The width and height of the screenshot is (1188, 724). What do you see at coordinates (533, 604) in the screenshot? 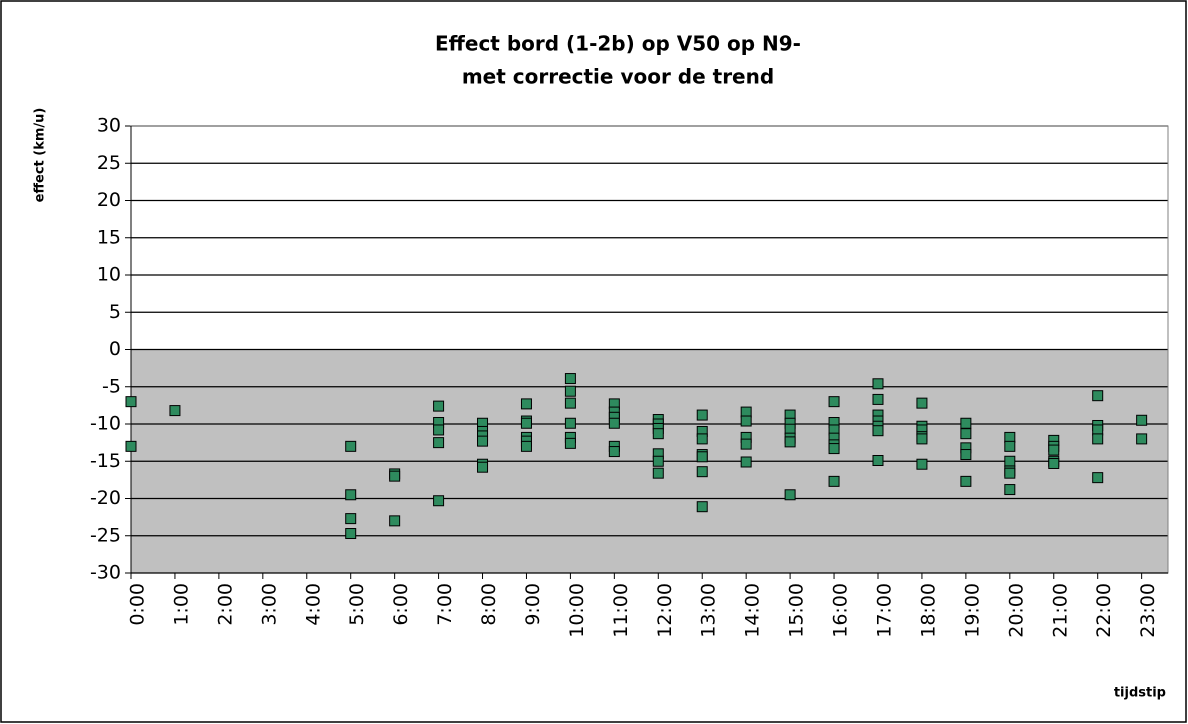
I see `x-tick-label: 9:00` at bounding box center [533, 604].